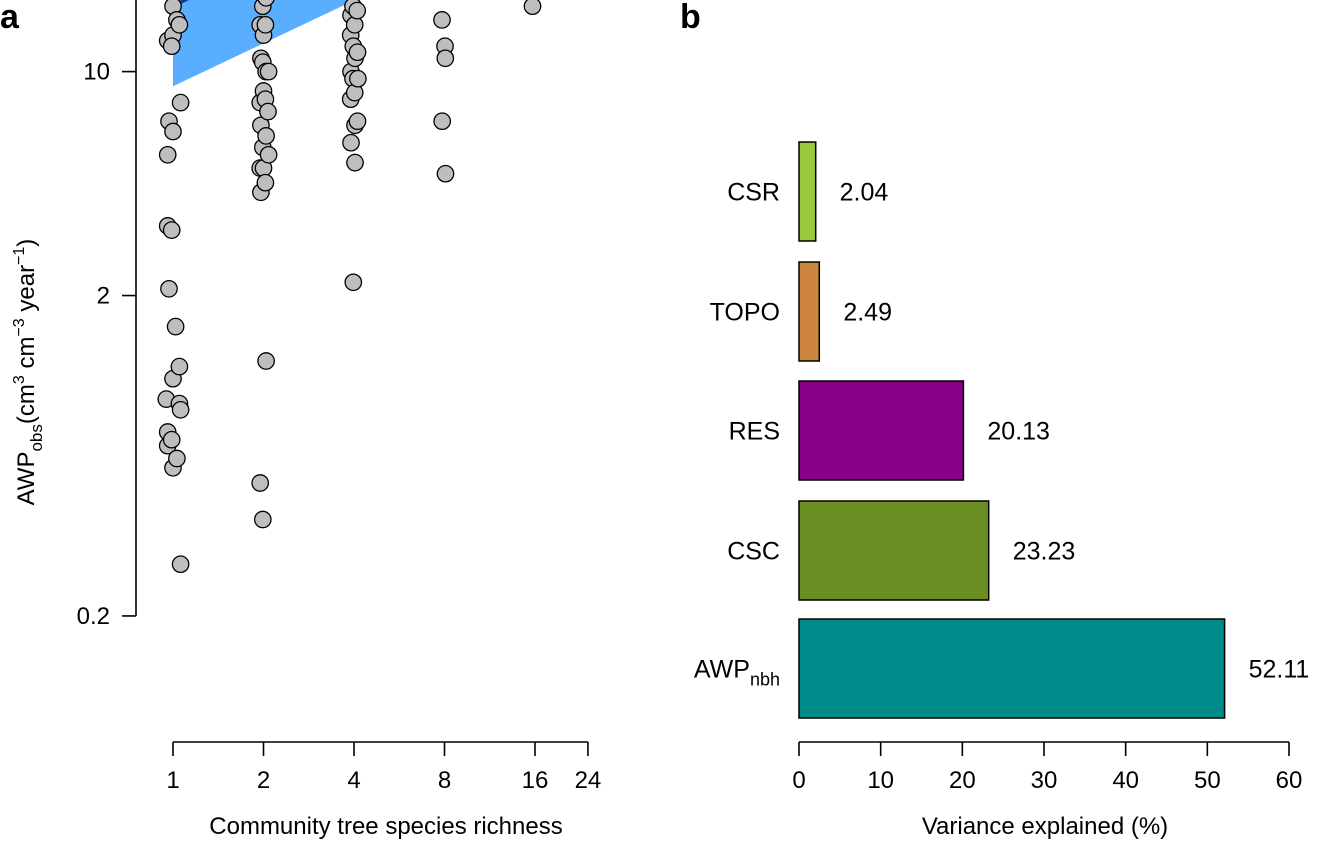 The width and height of the screenshot is (1318, 846). What do you see at coordinates (1289, 780) in the screenshot?
I see `b-x-tick-label: 60` at bounding box center [1289, 780].